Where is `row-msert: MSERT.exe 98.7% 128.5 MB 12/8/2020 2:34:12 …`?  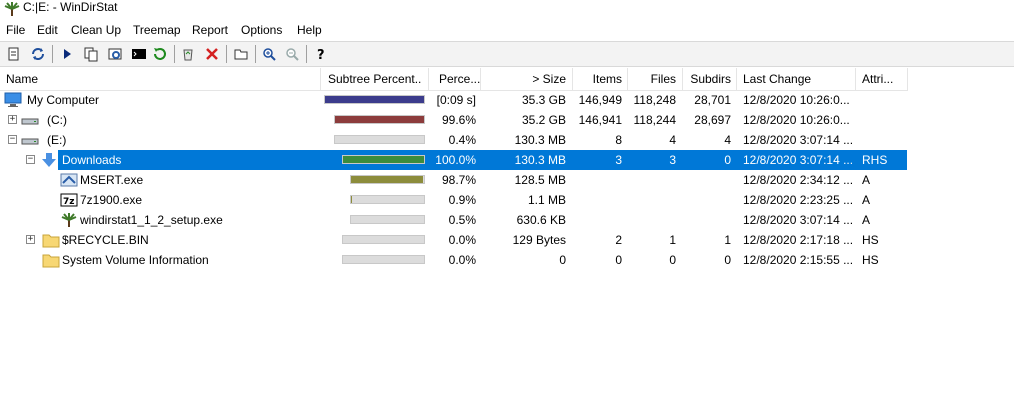 row-msert: MSERT.exe 98.7% 128.5 MB 12/8/2020 2:34:12 … is located at coordinates (454, 180).